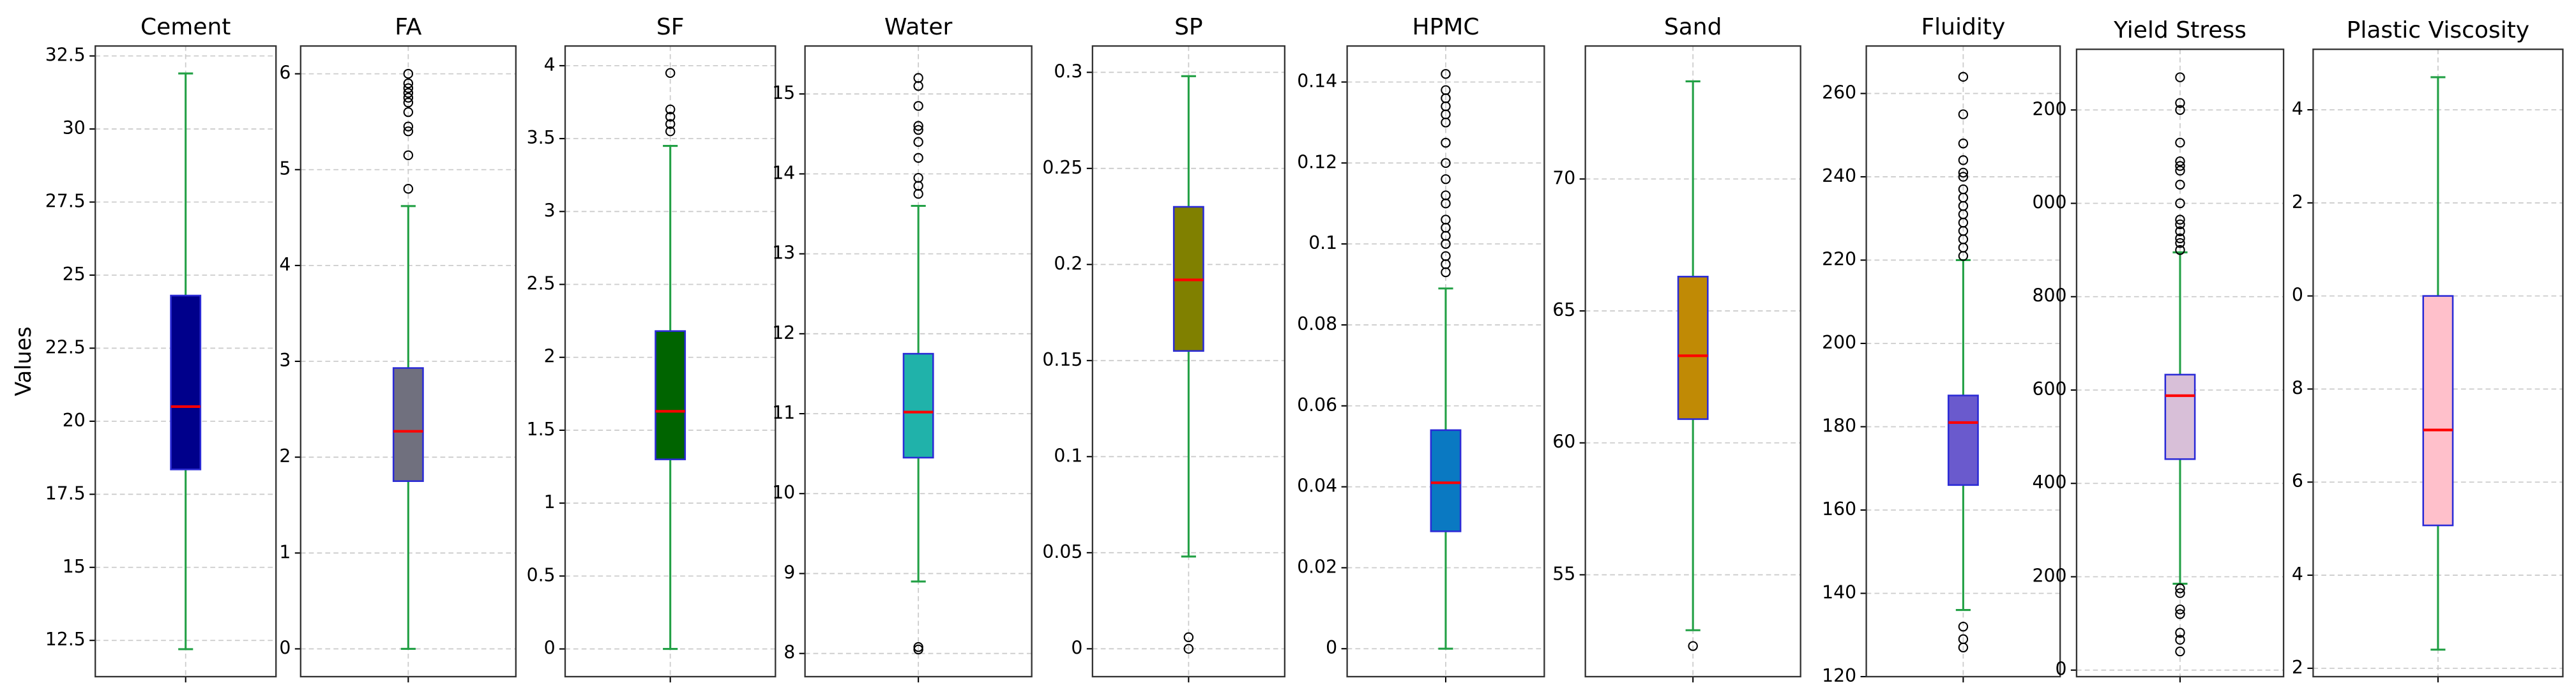 This screenshot has height=699, width=2576. What do you see at coordinates (542, 283) in the screenshot?
I see `y-tick-label: 2.5` at bounding box center [542, 283].